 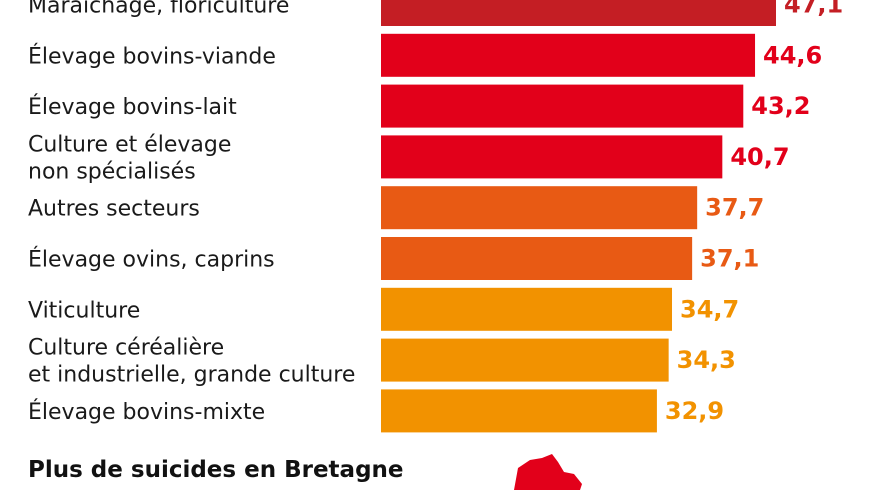 What do you see at coordinates (729, 259) in the screenshot?
I see `value-label-6: 37,1` at bounding box center [729, 259].